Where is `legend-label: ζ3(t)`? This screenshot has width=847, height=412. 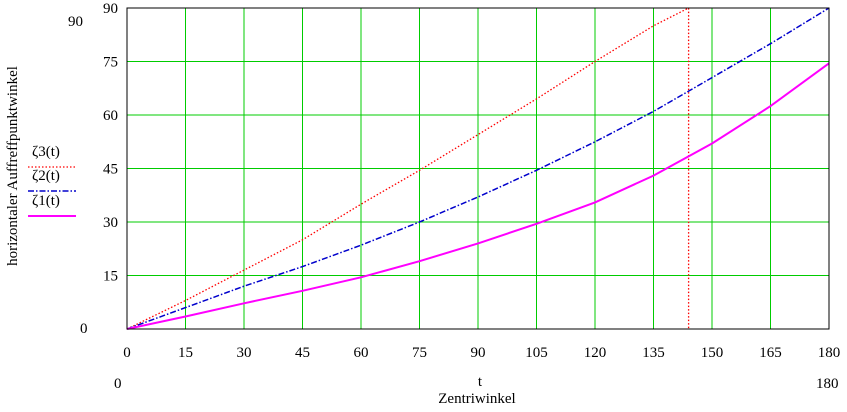 legend-label: ζ3(t) is located at coordinates (46, 152).